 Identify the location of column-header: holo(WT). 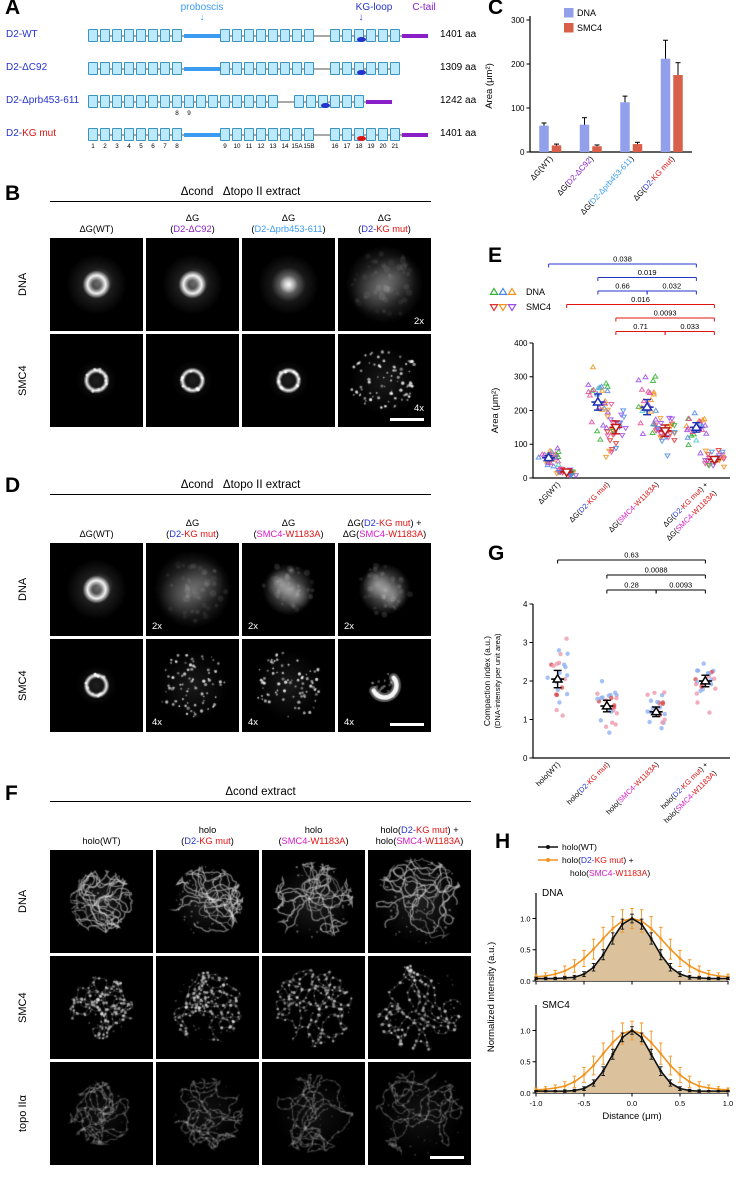
(101, 826).